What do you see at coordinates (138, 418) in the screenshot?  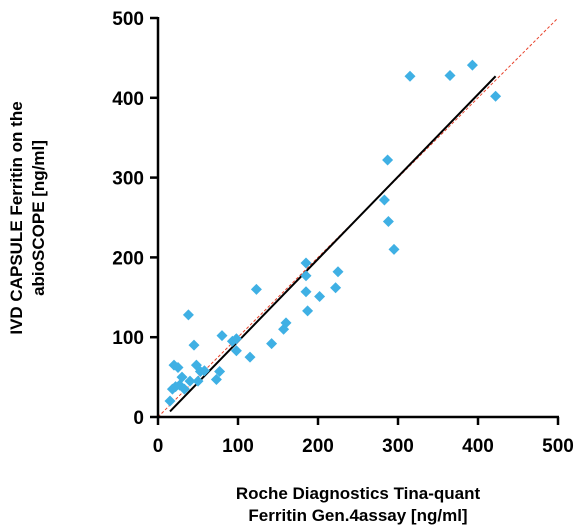 I see `y-tick-label: 0` at bounding box center [138, 418].